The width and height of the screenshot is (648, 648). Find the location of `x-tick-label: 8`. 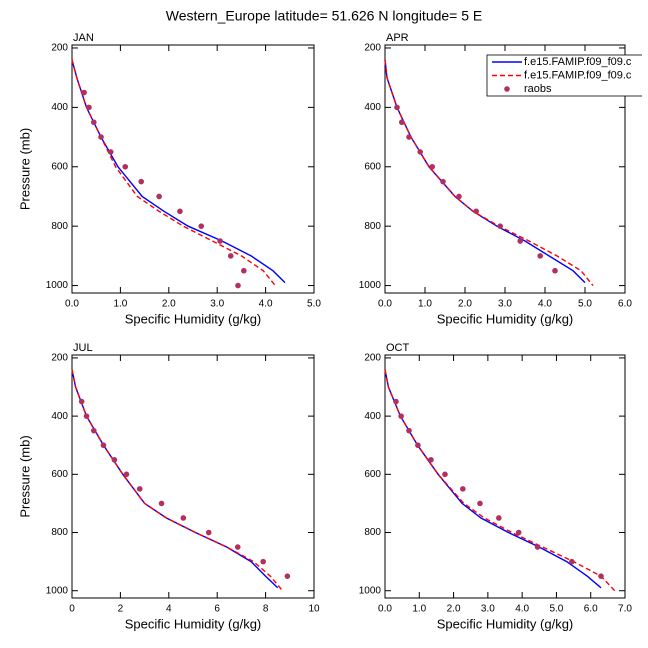

x-tick-label: 8 is located at coordinates (266, 609).